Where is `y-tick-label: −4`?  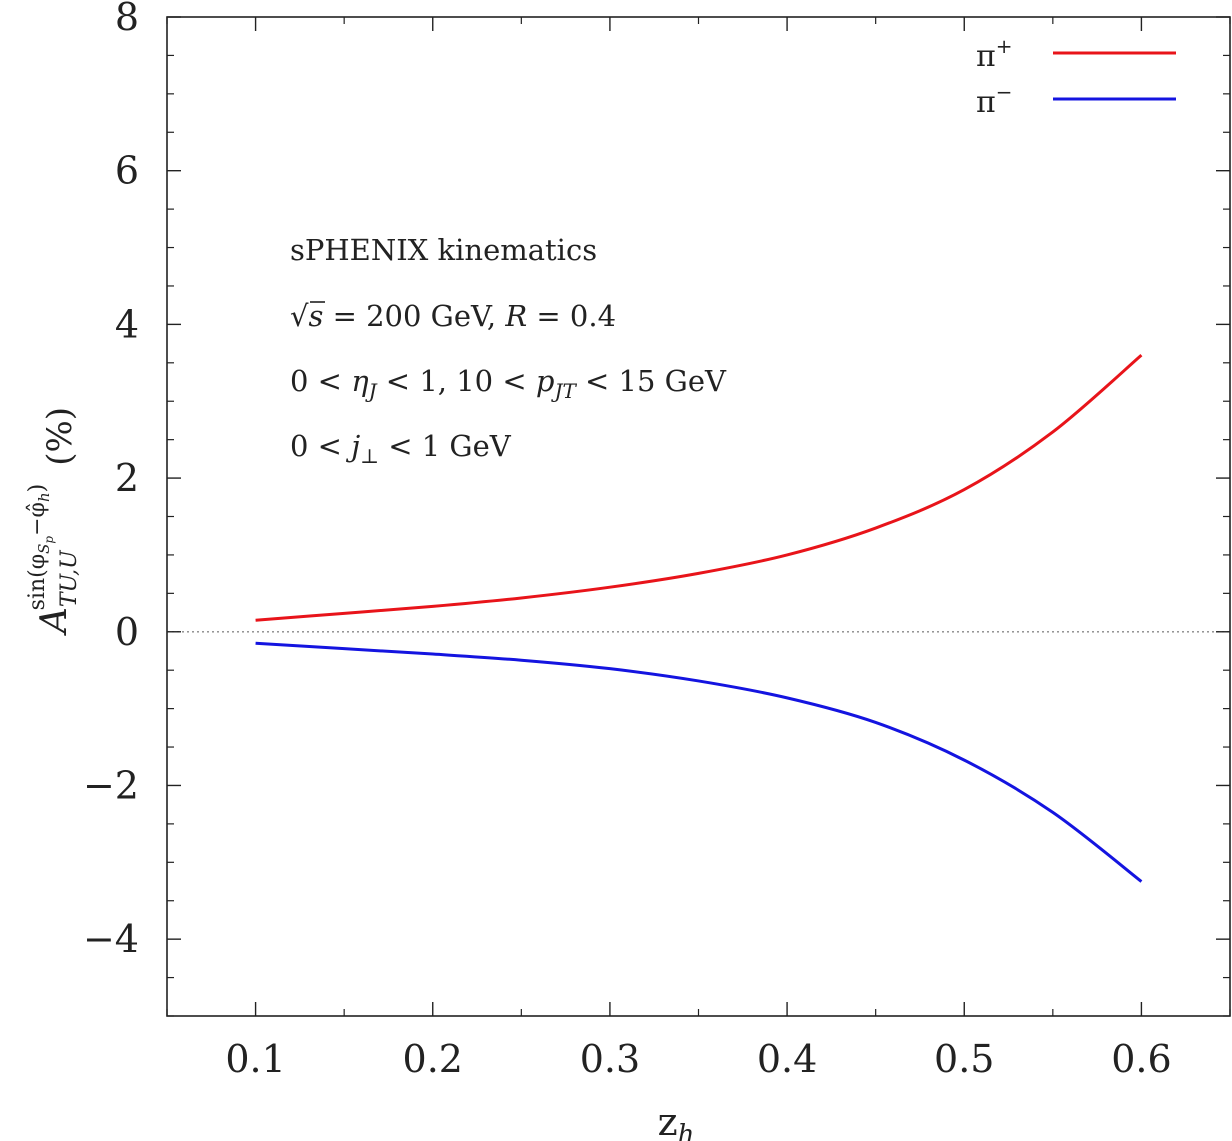
y-tick-label: −4 is located at coordinates (111, 939).